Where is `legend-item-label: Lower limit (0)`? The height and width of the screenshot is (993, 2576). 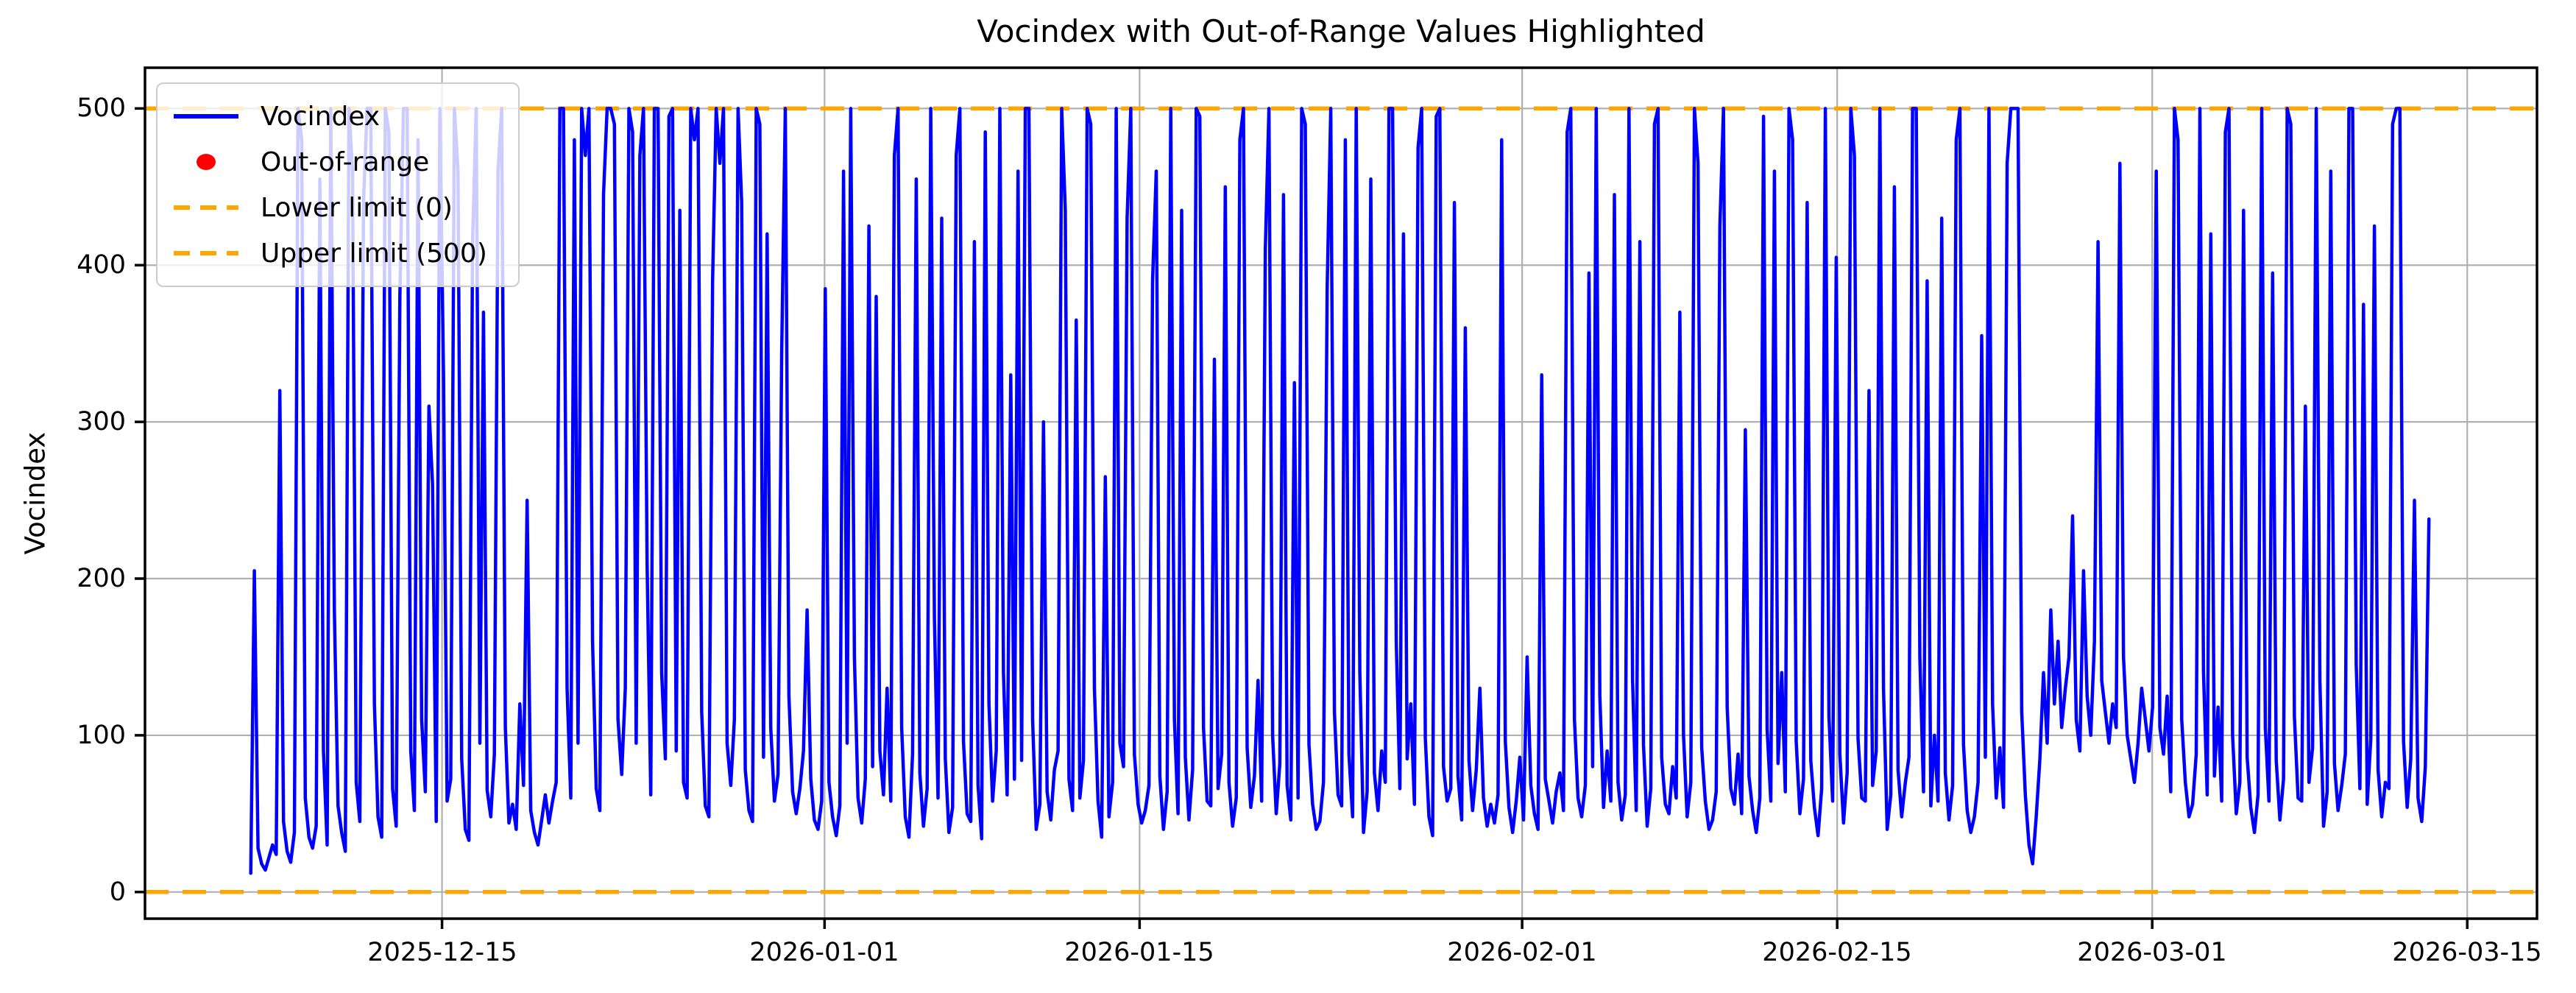
legend-item-label: Lower limit (0) is located at coordinates (357, 207).